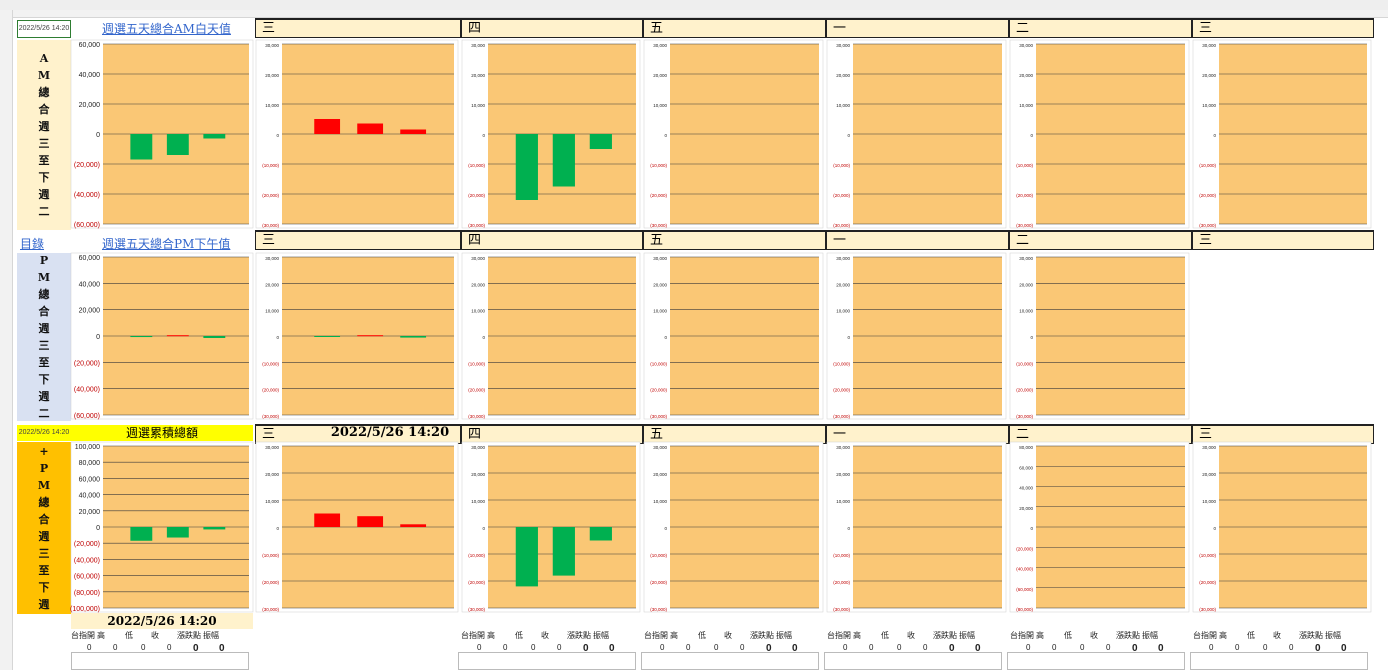 This screenshot has height=670, width=1388. What do you see at coordinates (44, 143) in the screenshot?
I see `vertical-label-char: 三` at bounding box center [44, 143].